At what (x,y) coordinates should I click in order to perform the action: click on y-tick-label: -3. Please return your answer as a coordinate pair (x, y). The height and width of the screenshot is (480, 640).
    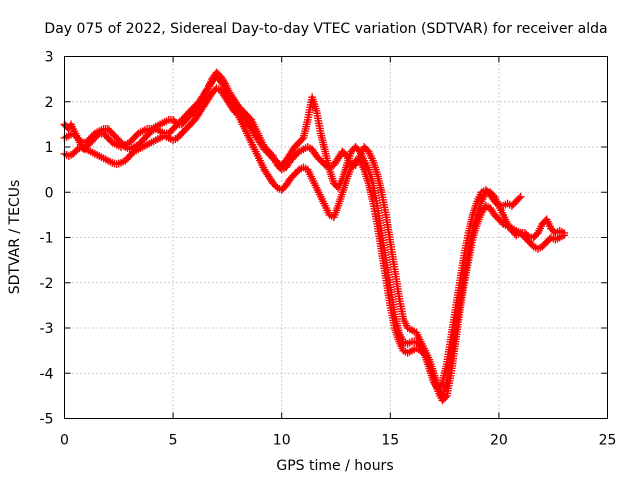
    Looking at the image, I should click on (47, 329).